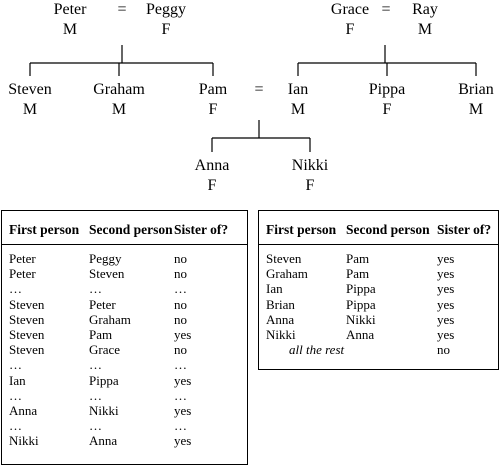 This screenshot has width=500, height=465. Describe the element at coordinates (105, 350) in the screenshot. I see `second-person-cell: Grace` at that location.